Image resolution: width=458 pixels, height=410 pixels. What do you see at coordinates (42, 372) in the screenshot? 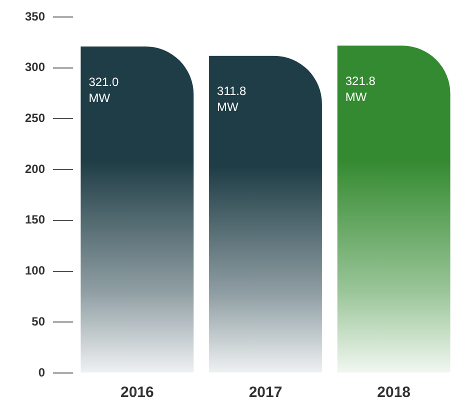
I see `y-tick-label: 0` at bounding box center [42, 372].